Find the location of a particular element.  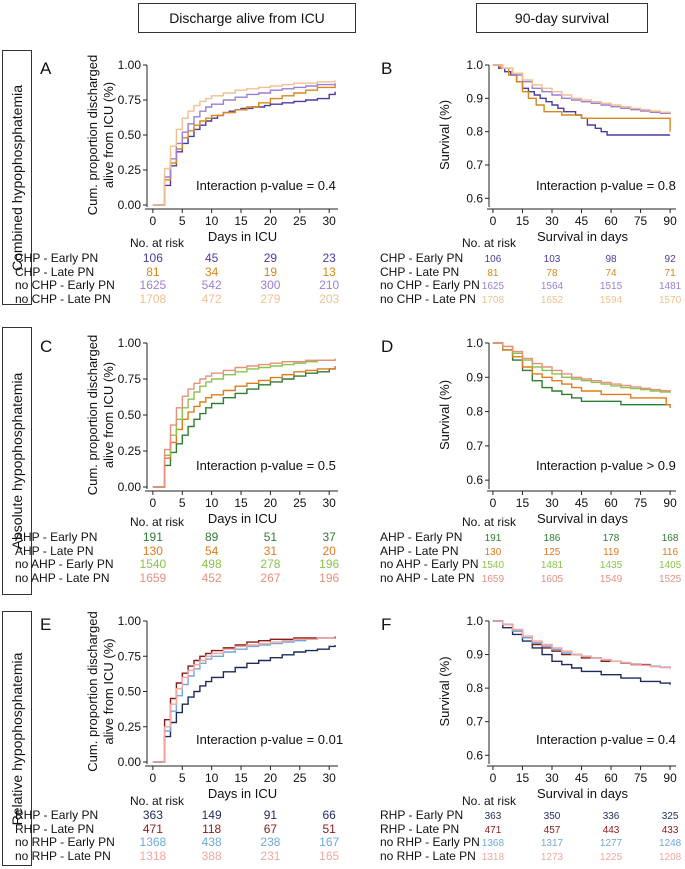

panel-f-ytick-label: 0.9 is located at coordinates (474, 655).